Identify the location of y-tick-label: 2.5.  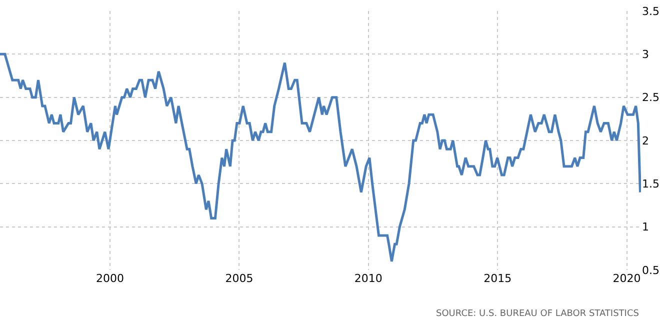
(651, 97).